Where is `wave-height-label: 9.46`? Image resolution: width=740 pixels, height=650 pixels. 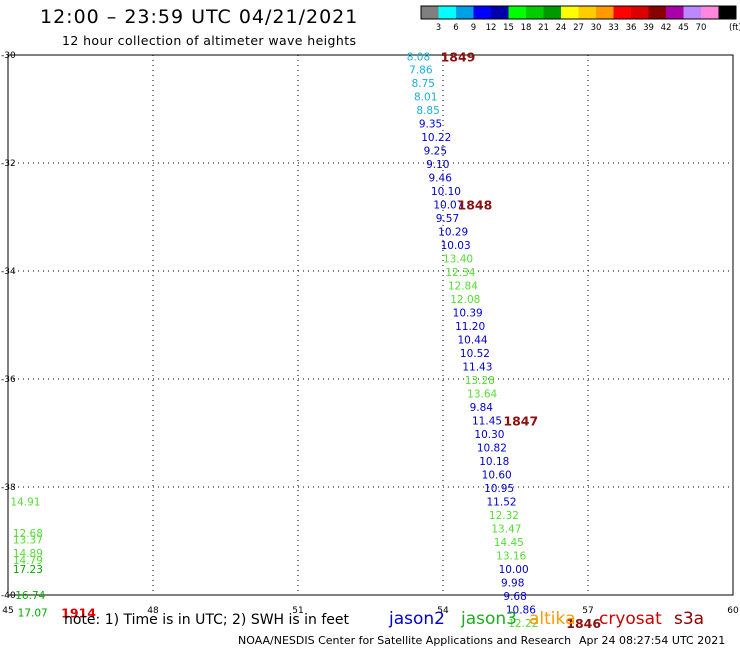
wave-height-label: 9.46 is located at coordinates (441, 179).